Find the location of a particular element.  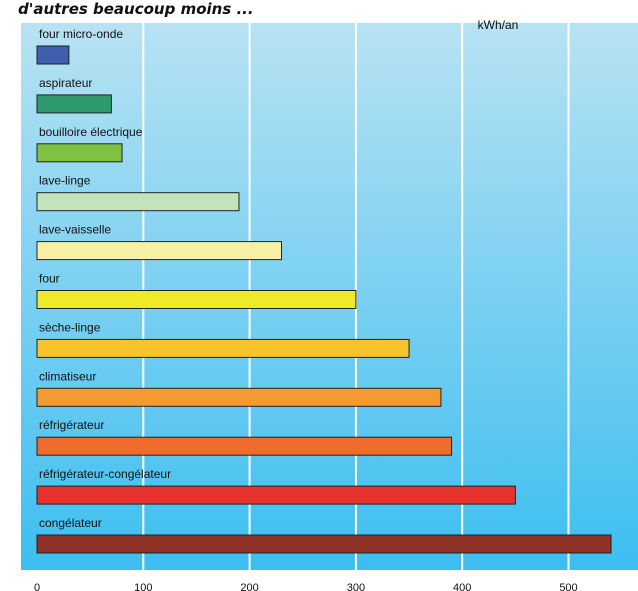

x-tick-label: 100 is located at coordinates (143, 586).